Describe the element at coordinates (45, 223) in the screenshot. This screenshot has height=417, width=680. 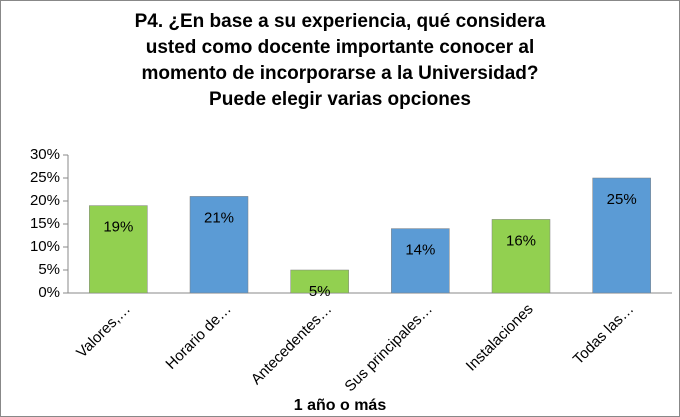
I see `y-tick-label: 15%` at that location.